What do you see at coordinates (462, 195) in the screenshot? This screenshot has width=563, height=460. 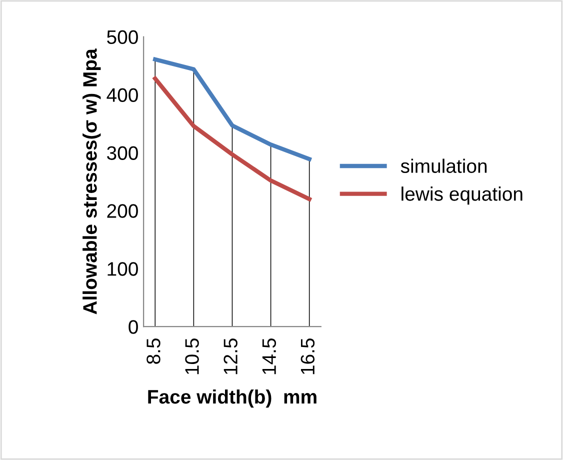 I see `legend-label: lewis equation` at bounding box center [462, 195].